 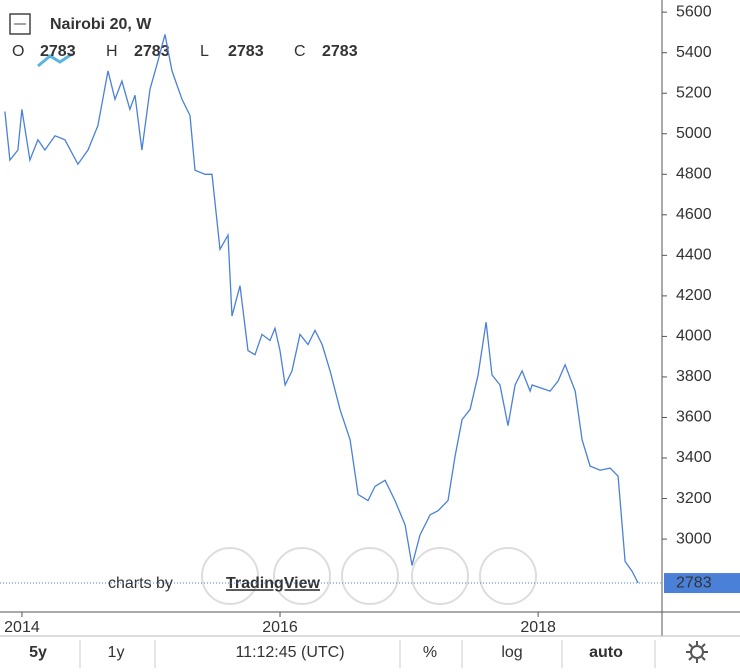 I want to click on percent-button: %, so click(x=430, y=652).